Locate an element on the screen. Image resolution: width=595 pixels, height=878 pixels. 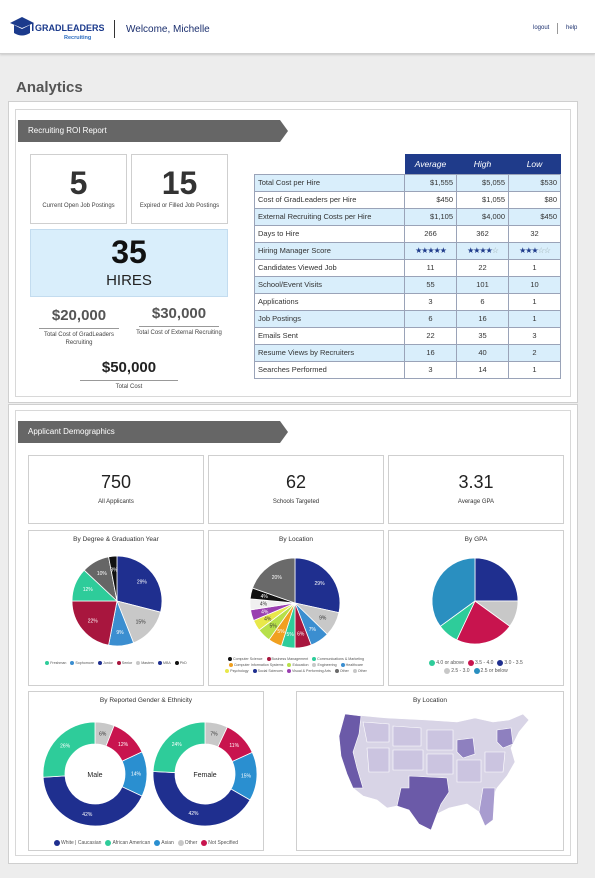
location-legend-item: Computer Science is located at coordinates (245, 660).